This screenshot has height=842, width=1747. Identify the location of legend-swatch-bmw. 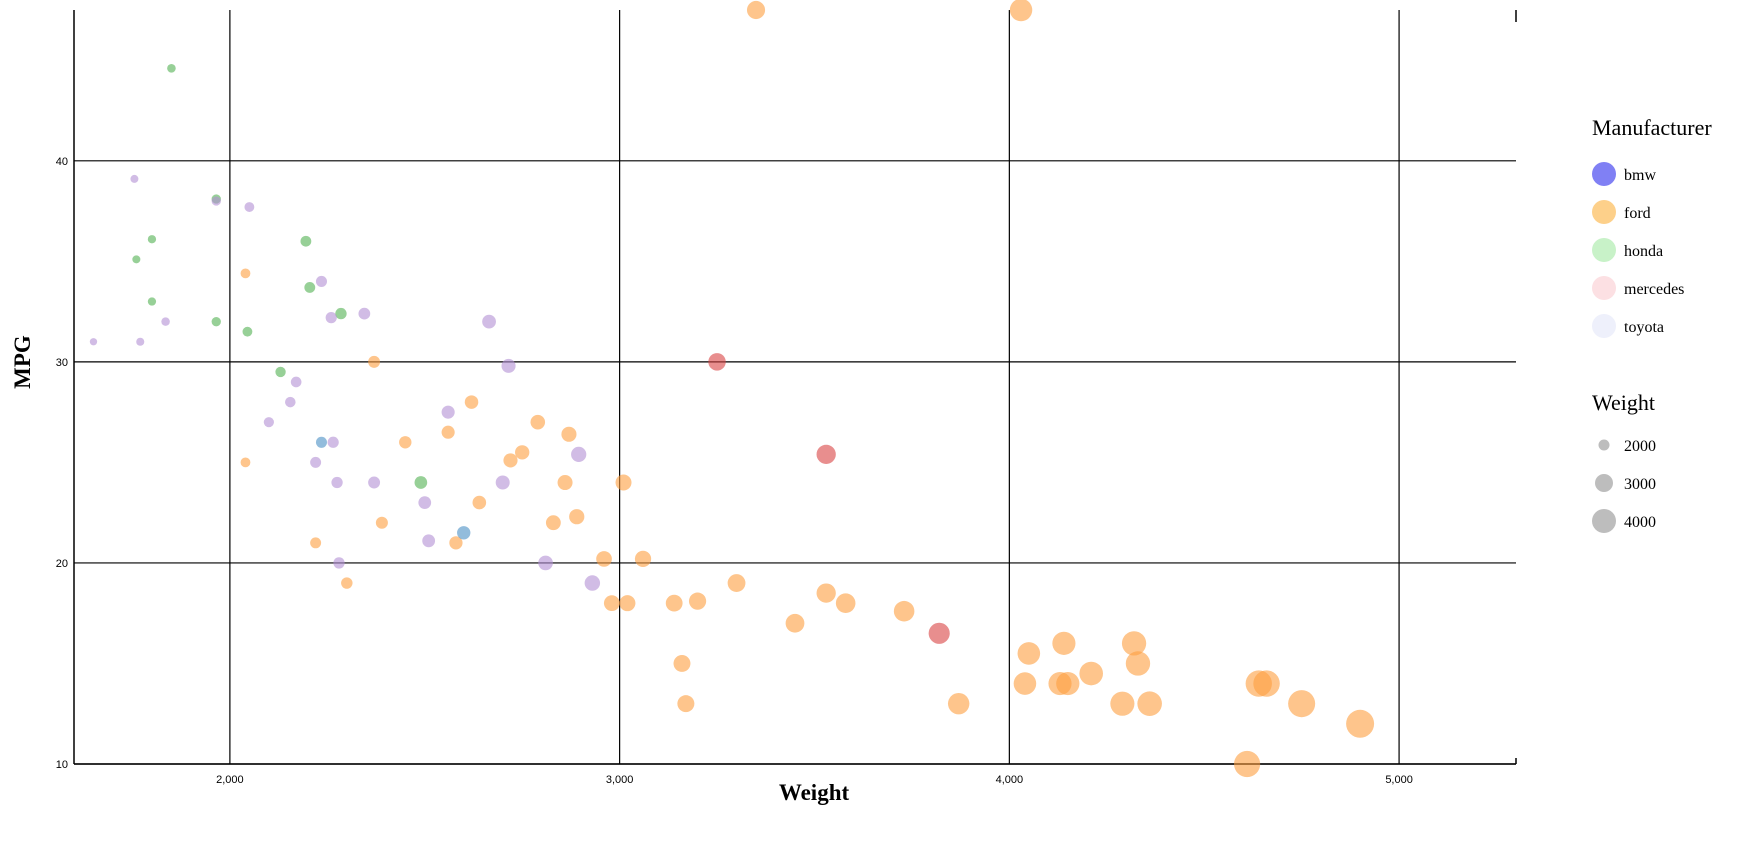
(1604, 174).